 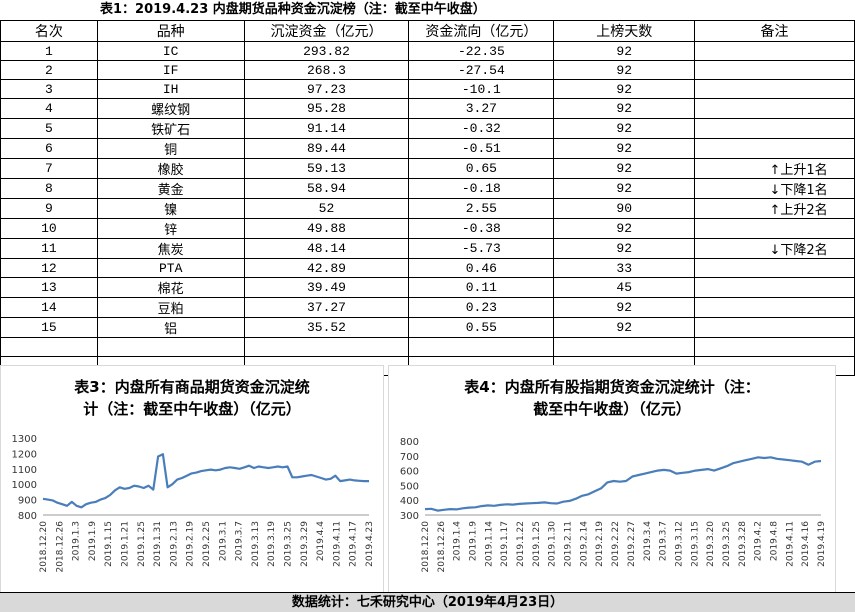 What do you see at coordinates (481, 208) in the screenshot?
I see `cell-flow: 2.55` at bounding box center [481, 208].